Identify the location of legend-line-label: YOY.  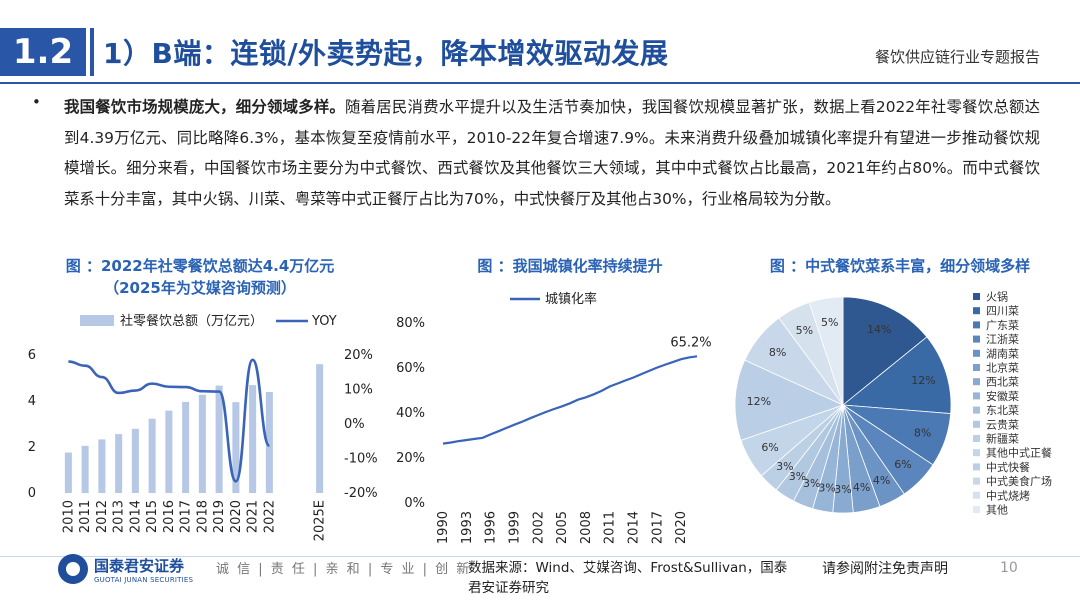
(324, 321).